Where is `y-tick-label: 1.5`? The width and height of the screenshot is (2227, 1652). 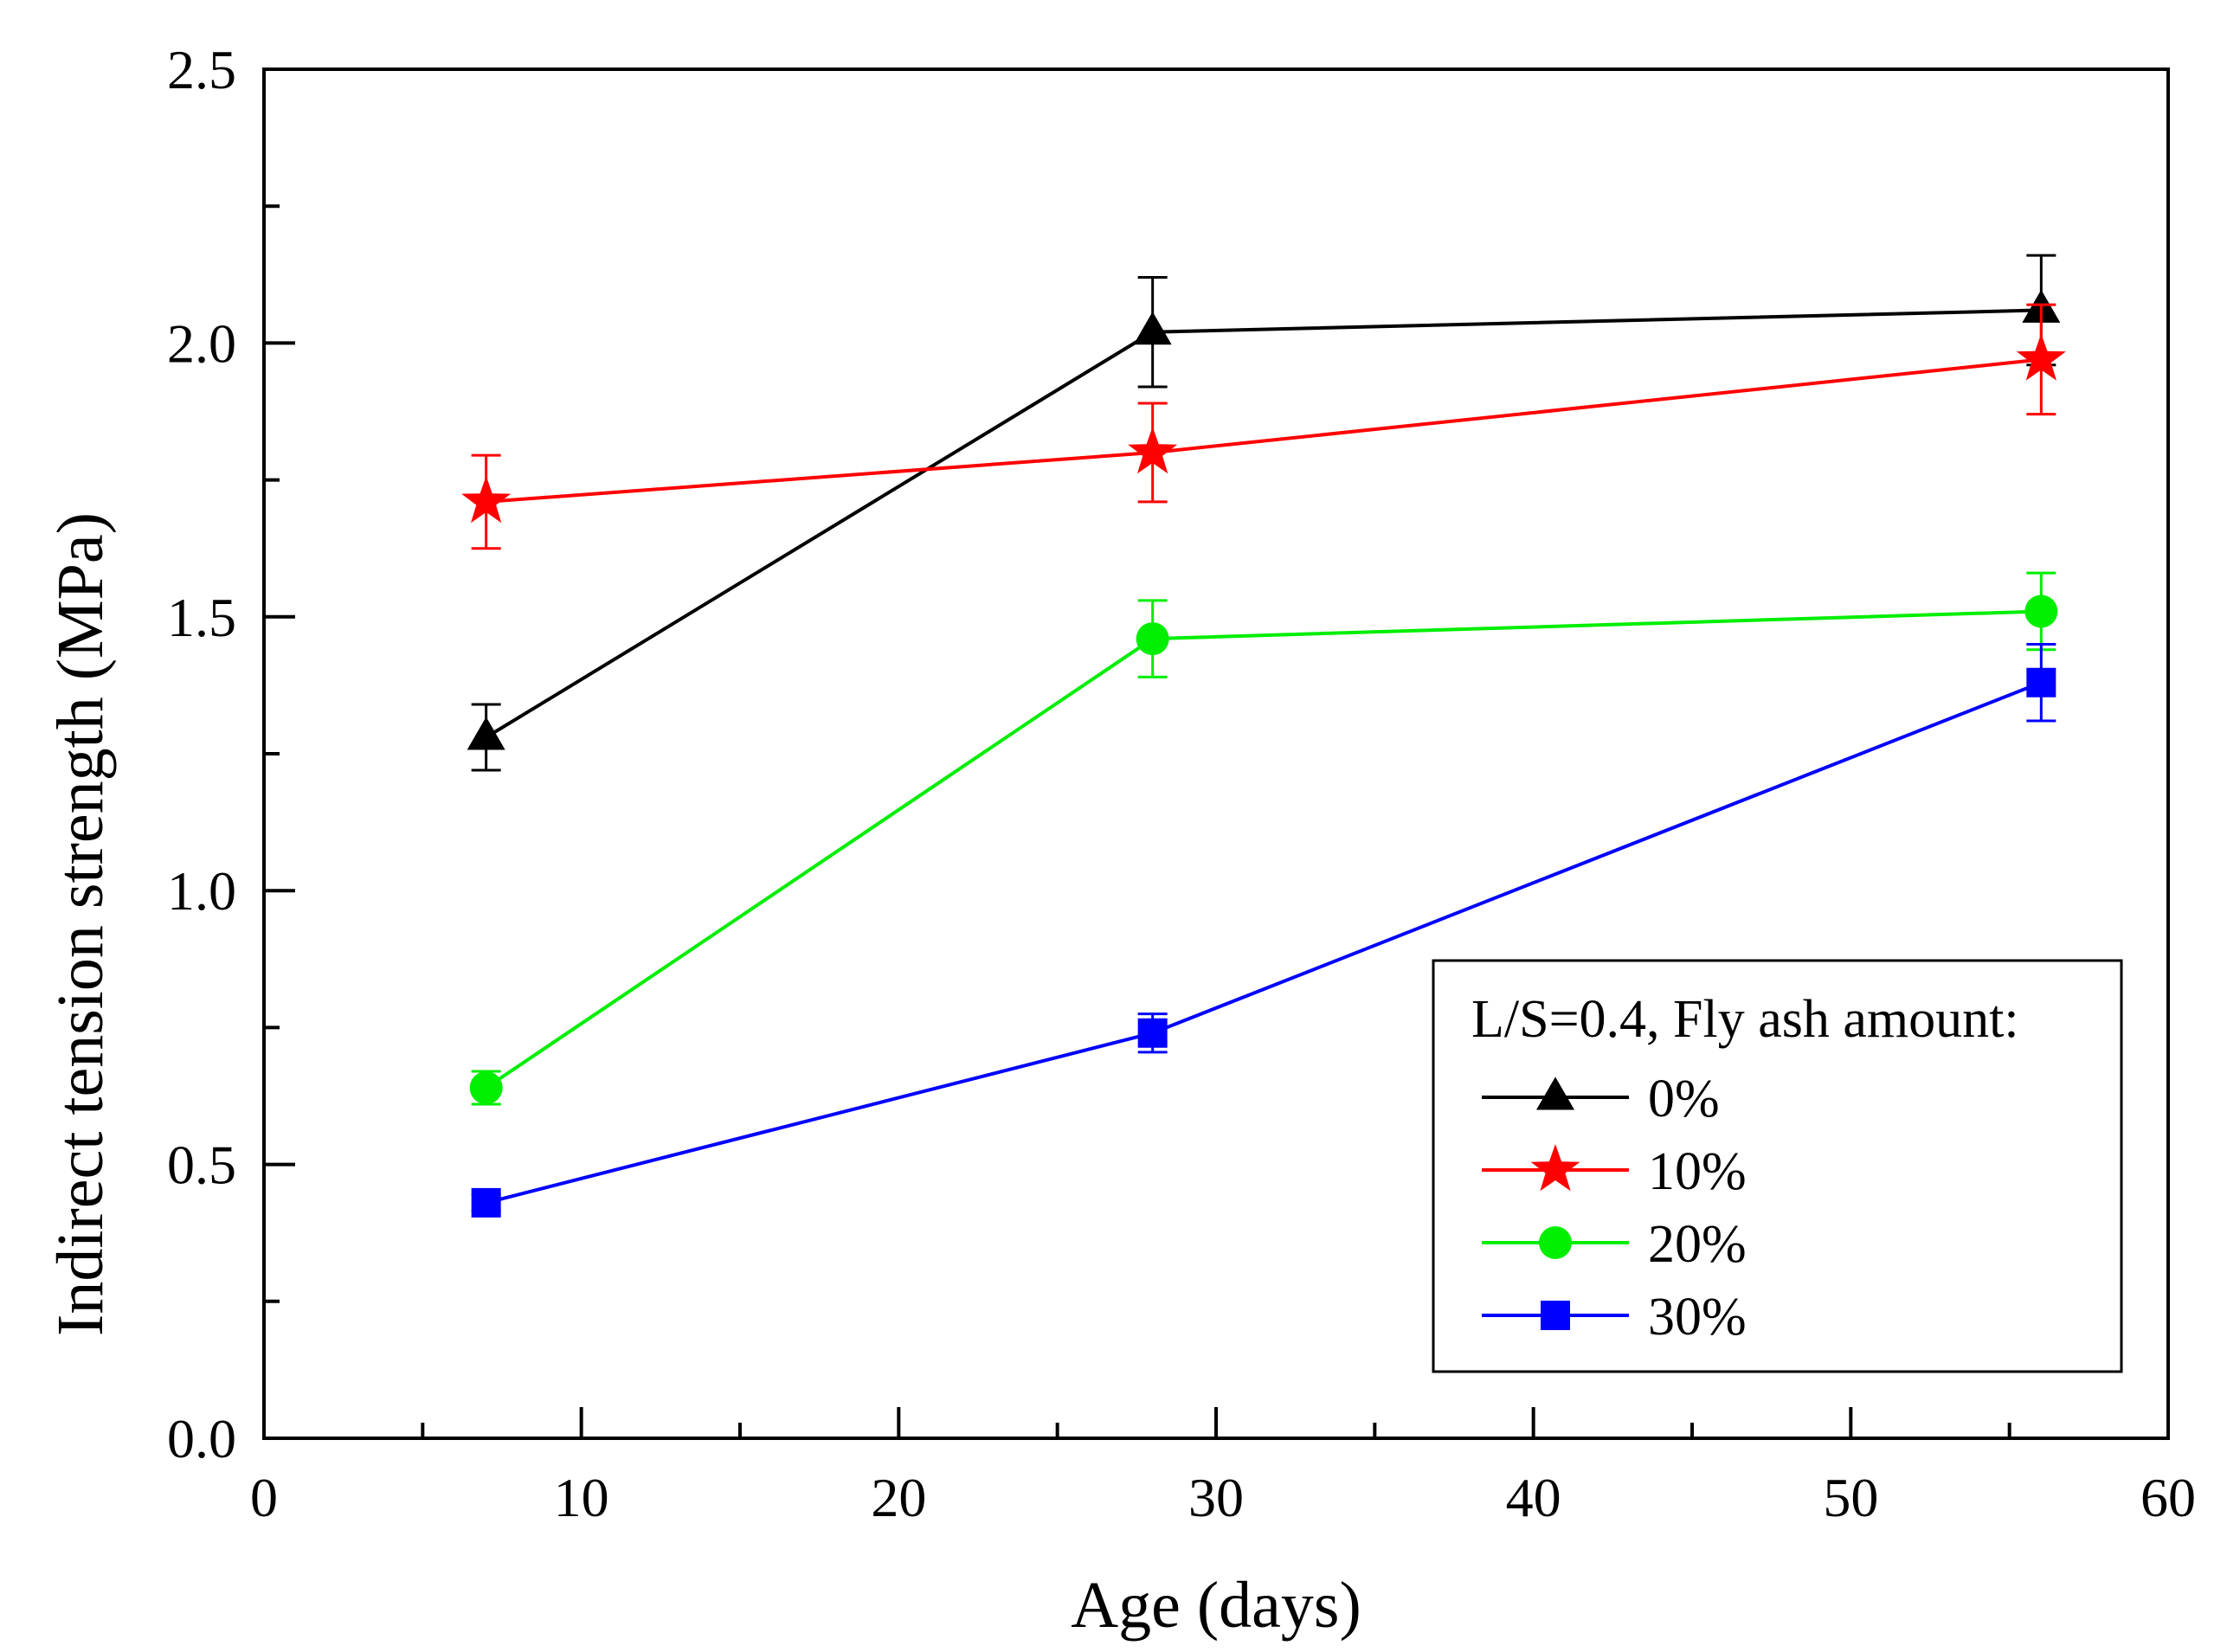 y-tick-label: 1.5 is located at coordinates (201, 617).